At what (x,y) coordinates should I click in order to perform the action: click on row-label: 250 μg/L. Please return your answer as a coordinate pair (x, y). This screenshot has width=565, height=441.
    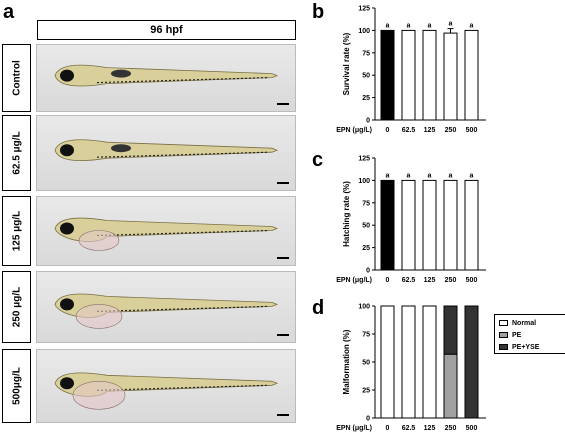
    Looking at the image, I should click on (16, 307).